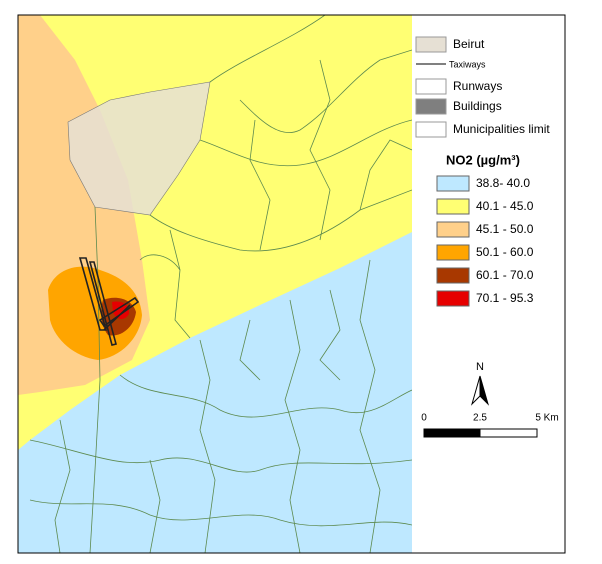 This screenshot has height=564, width=602. Describe the element at coordinates (467, 64) in the screenshot. I see `legend-label: Taxiways` at that location.